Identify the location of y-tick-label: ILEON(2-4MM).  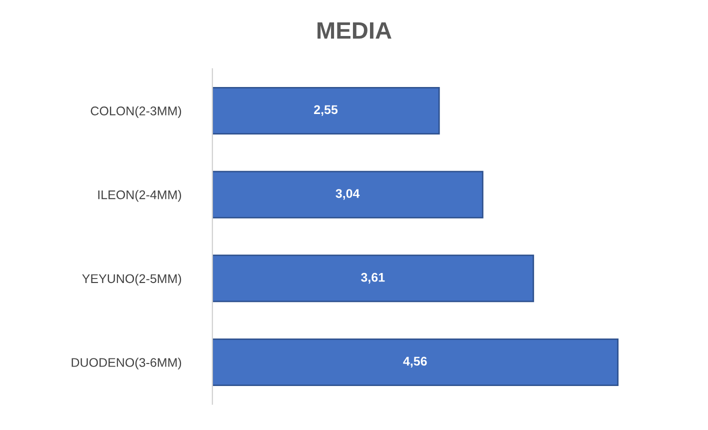
(140, 196).